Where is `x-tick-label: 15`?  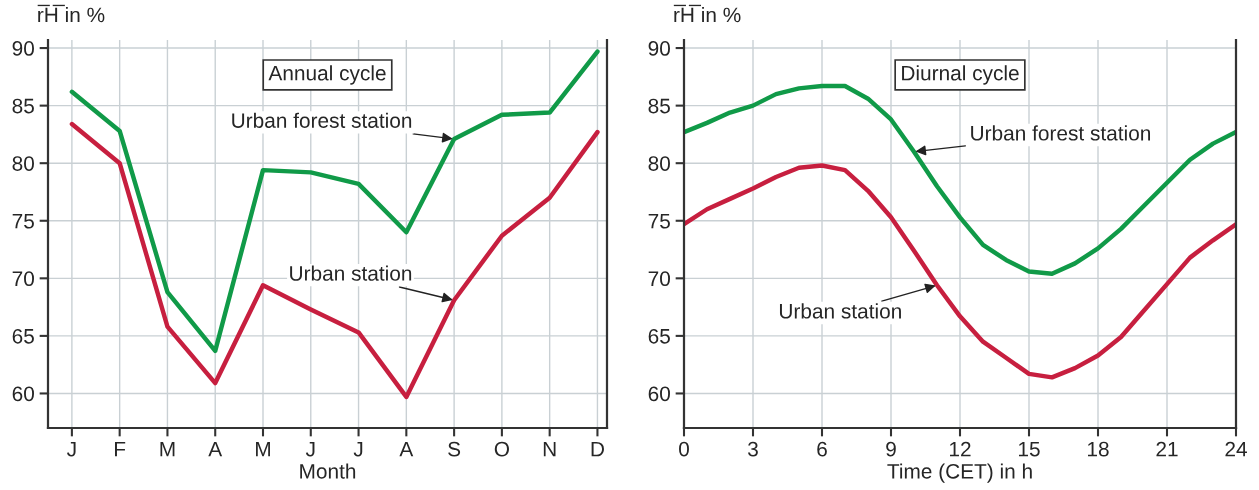
x-tick-label: 15 is located at coordinates (1029, 449).